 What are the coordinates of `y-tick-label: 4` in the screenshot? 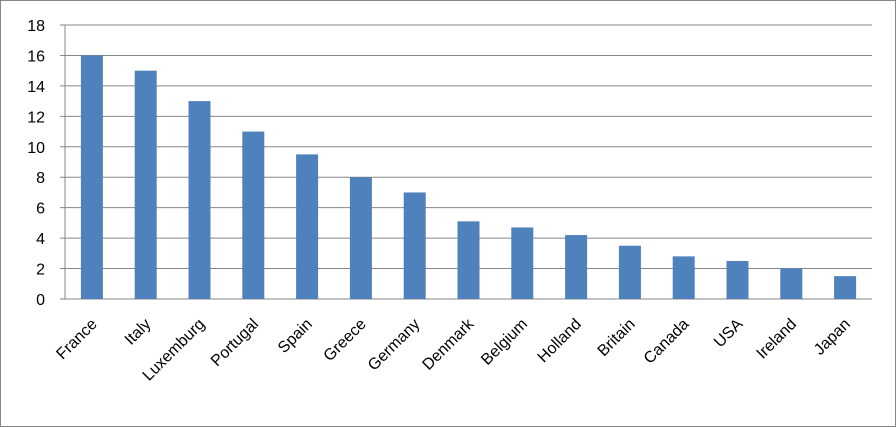 It's located at (40, 239).